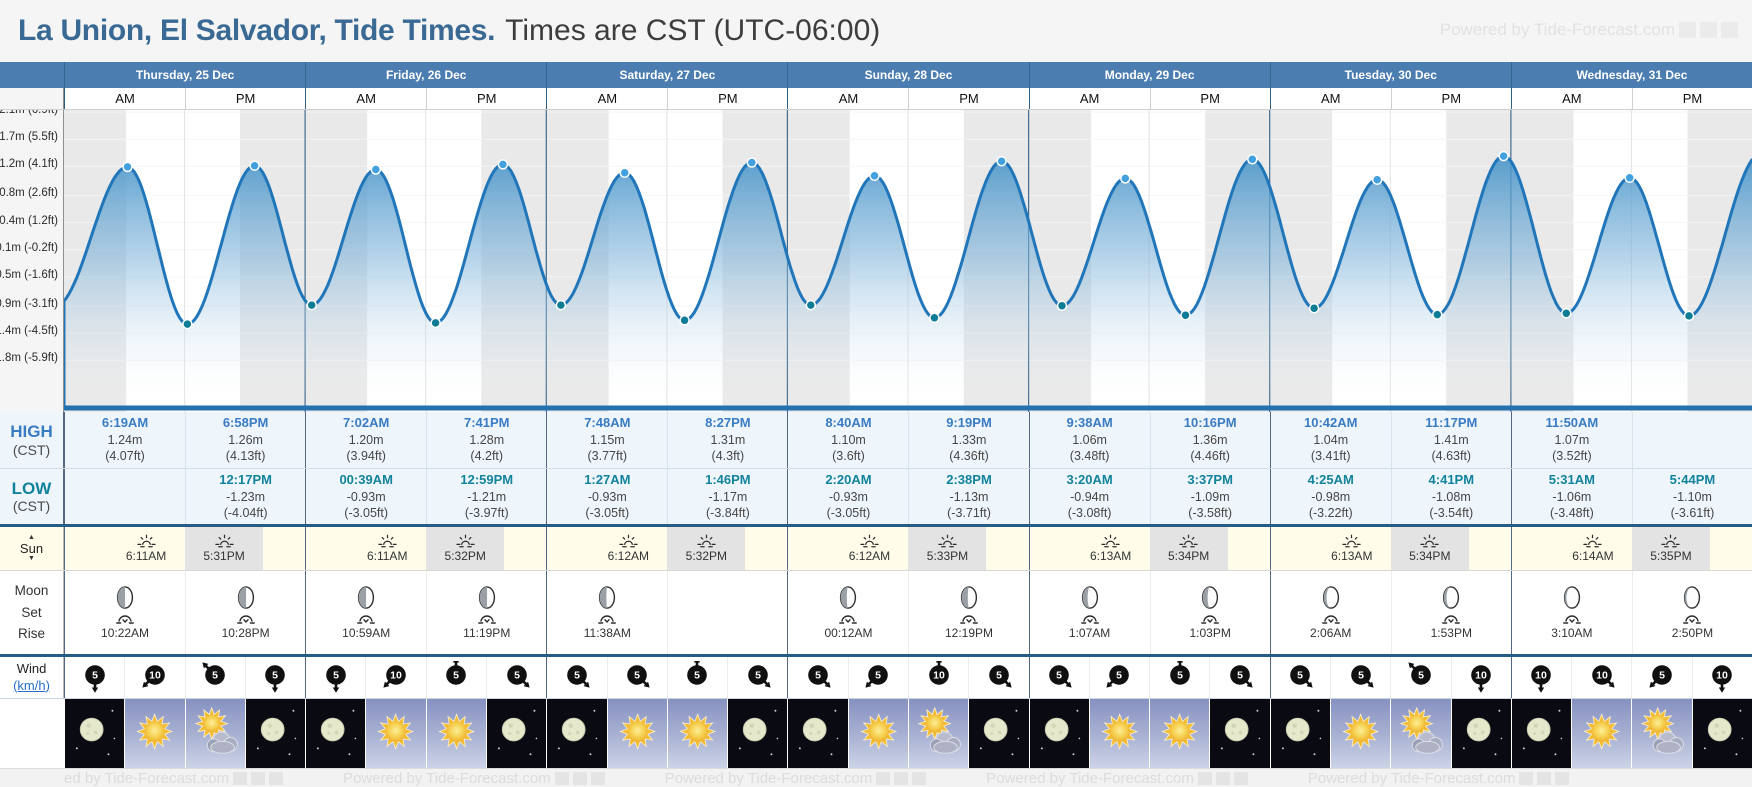 The height and width of the screenshot is (787, 1752). What do you see at coordinates (876, 733) in the screenshot?
I see `weather-strip` at bounding box center [876, 733].